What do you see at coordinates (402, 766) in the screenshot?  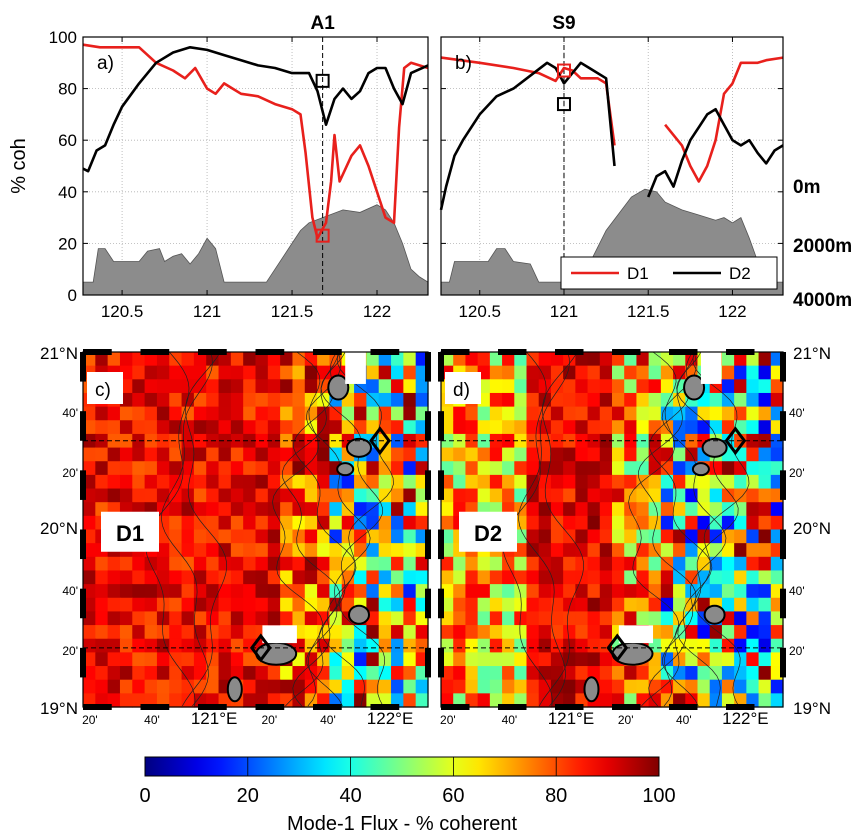 I see `colorbar-bar` at bounding box center [402, 766].